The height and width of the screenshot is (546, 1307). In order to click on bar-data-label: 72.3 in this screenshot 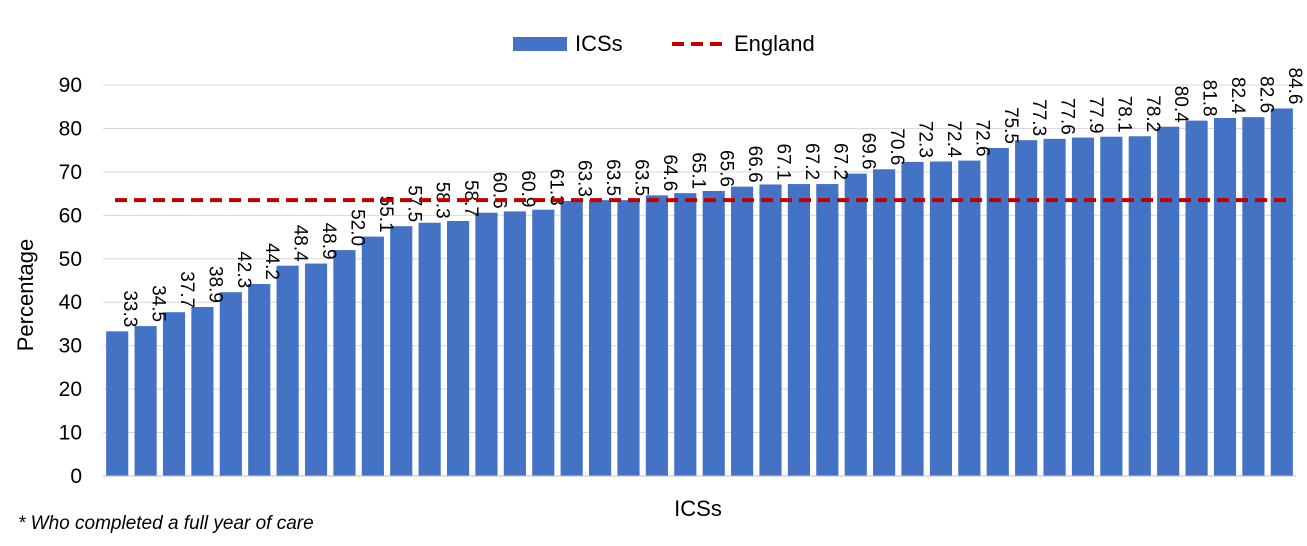, I will do `click(925, 139)`.